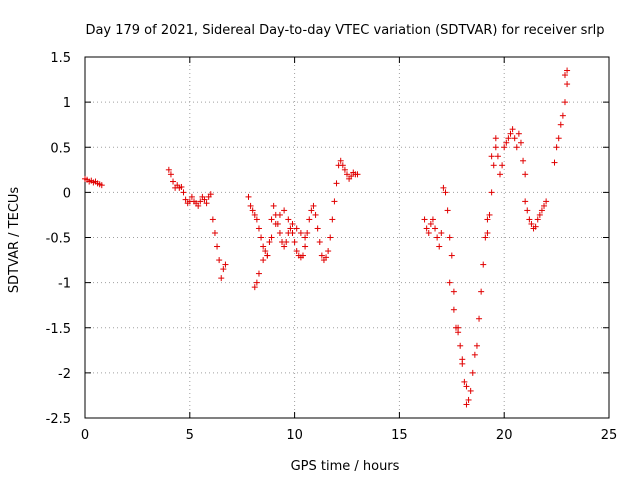 The height and width of the screenshot is (480, 640). I want to click on y-tick-labels: -2.5 -2 -1.5 -1 -0.5 0 0.5 1 1.5, so click(58, 239).